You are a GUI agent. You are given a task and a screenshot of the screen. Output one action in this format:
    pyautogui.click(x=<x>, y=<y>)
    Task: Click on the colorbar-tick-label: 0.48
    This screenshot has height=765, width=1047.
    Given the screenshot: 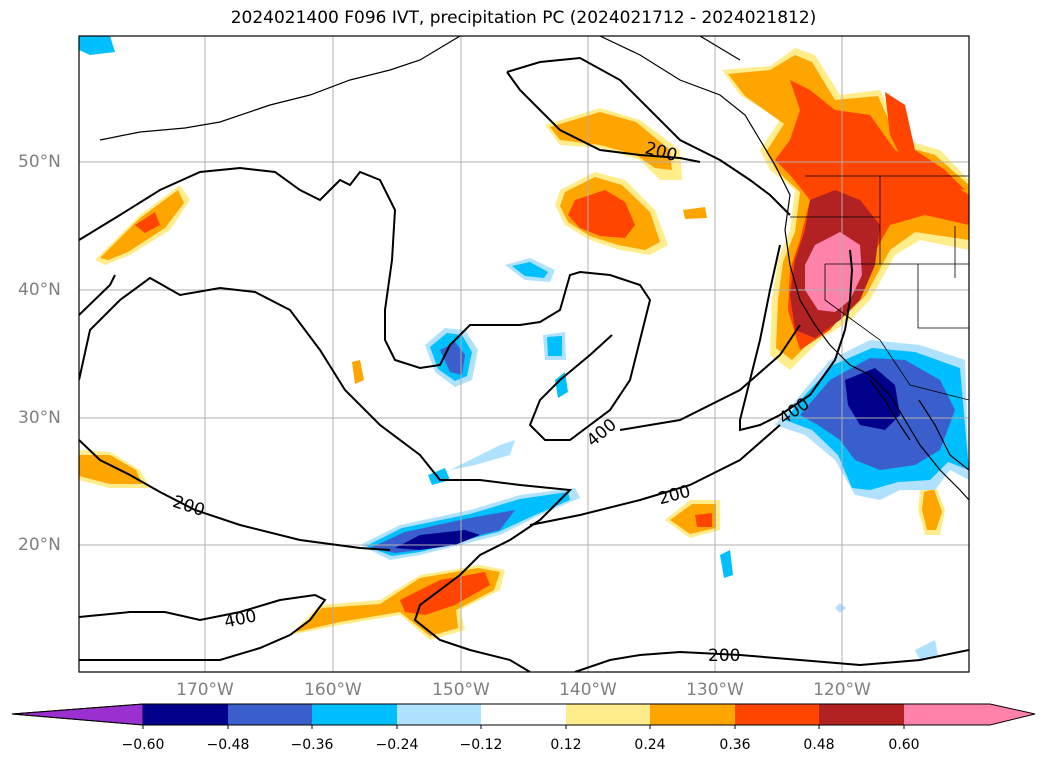 What is the action you would take?
    pyautogui.click(x=819, y=745)
    